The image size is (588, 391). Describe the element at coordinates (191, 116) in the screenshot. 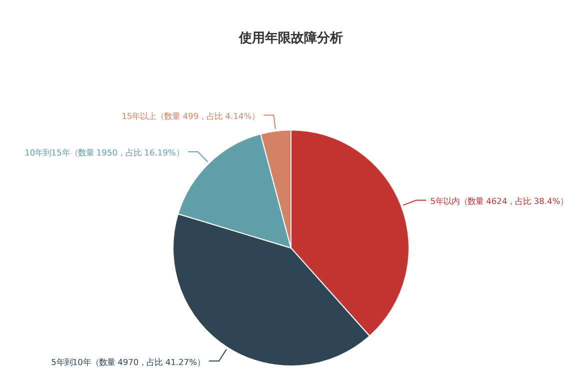

I see `slice-label: 15年以上（数量 499，占比 4.14%）` at that location.